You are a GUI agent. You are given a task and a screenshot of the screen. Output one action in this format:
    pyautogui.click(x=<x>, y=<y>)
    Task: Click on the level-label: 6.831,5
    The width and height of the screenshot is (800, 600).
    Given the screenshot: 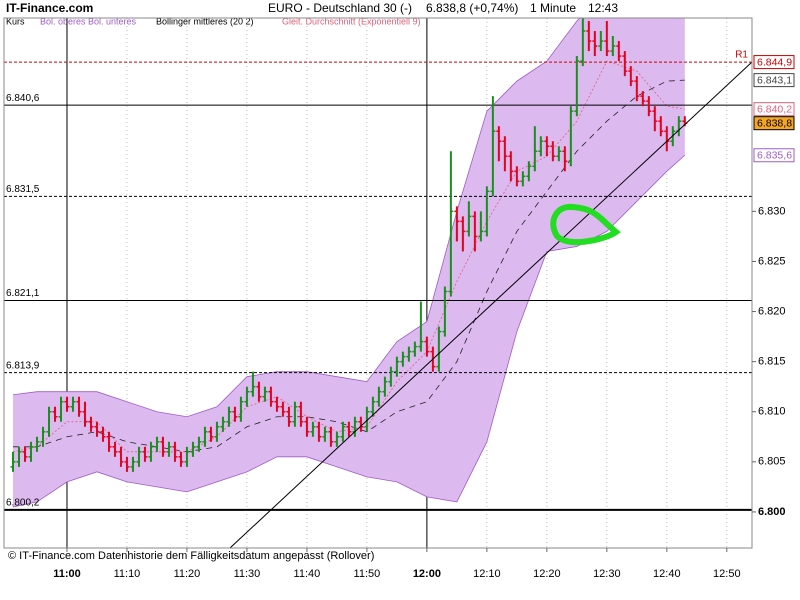 What is the action you would take?
    pyautogui.click(x=23, y=189)
    